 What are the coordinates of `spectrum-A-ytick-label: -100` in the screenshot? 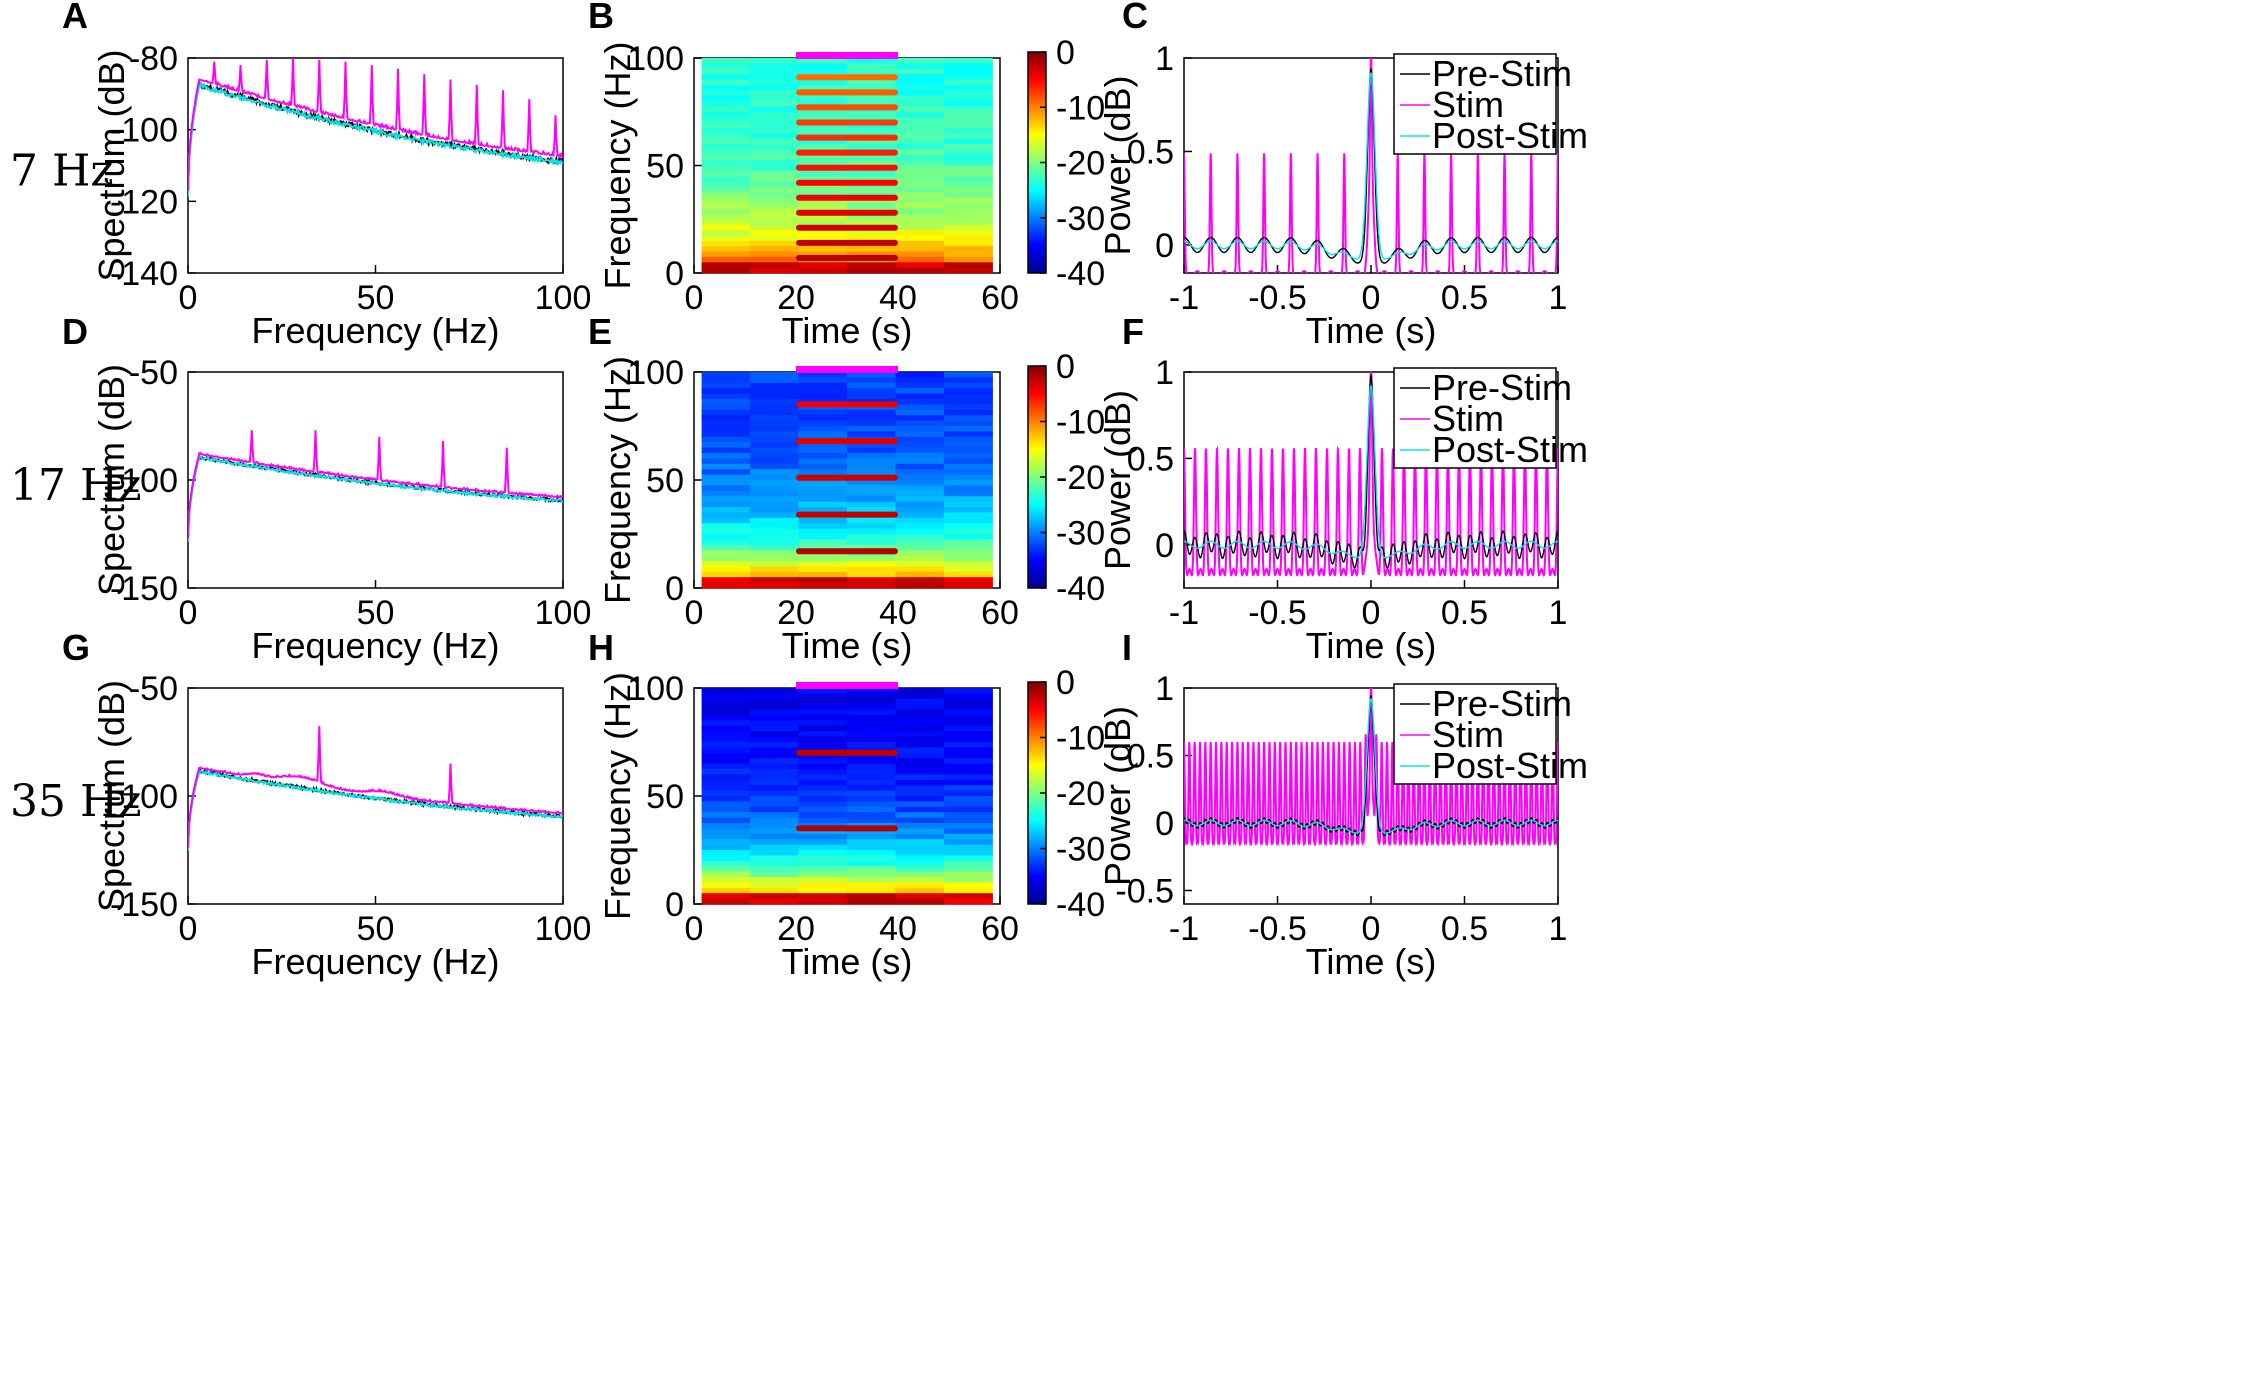 It's located at (144, 131).